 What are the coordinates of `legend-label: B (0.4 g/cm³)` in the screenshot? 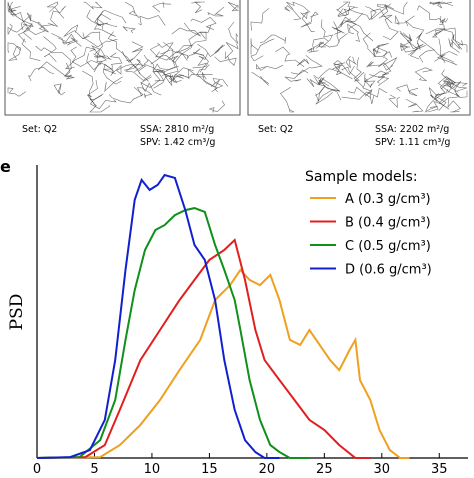 It's located at (388, 223).